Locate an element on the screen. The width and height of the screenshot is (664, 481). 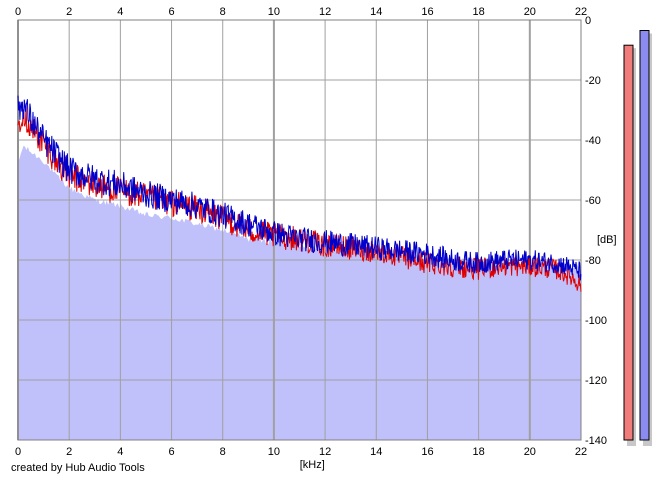
y-tick-label: -20 is located at coordinates (593, 81).